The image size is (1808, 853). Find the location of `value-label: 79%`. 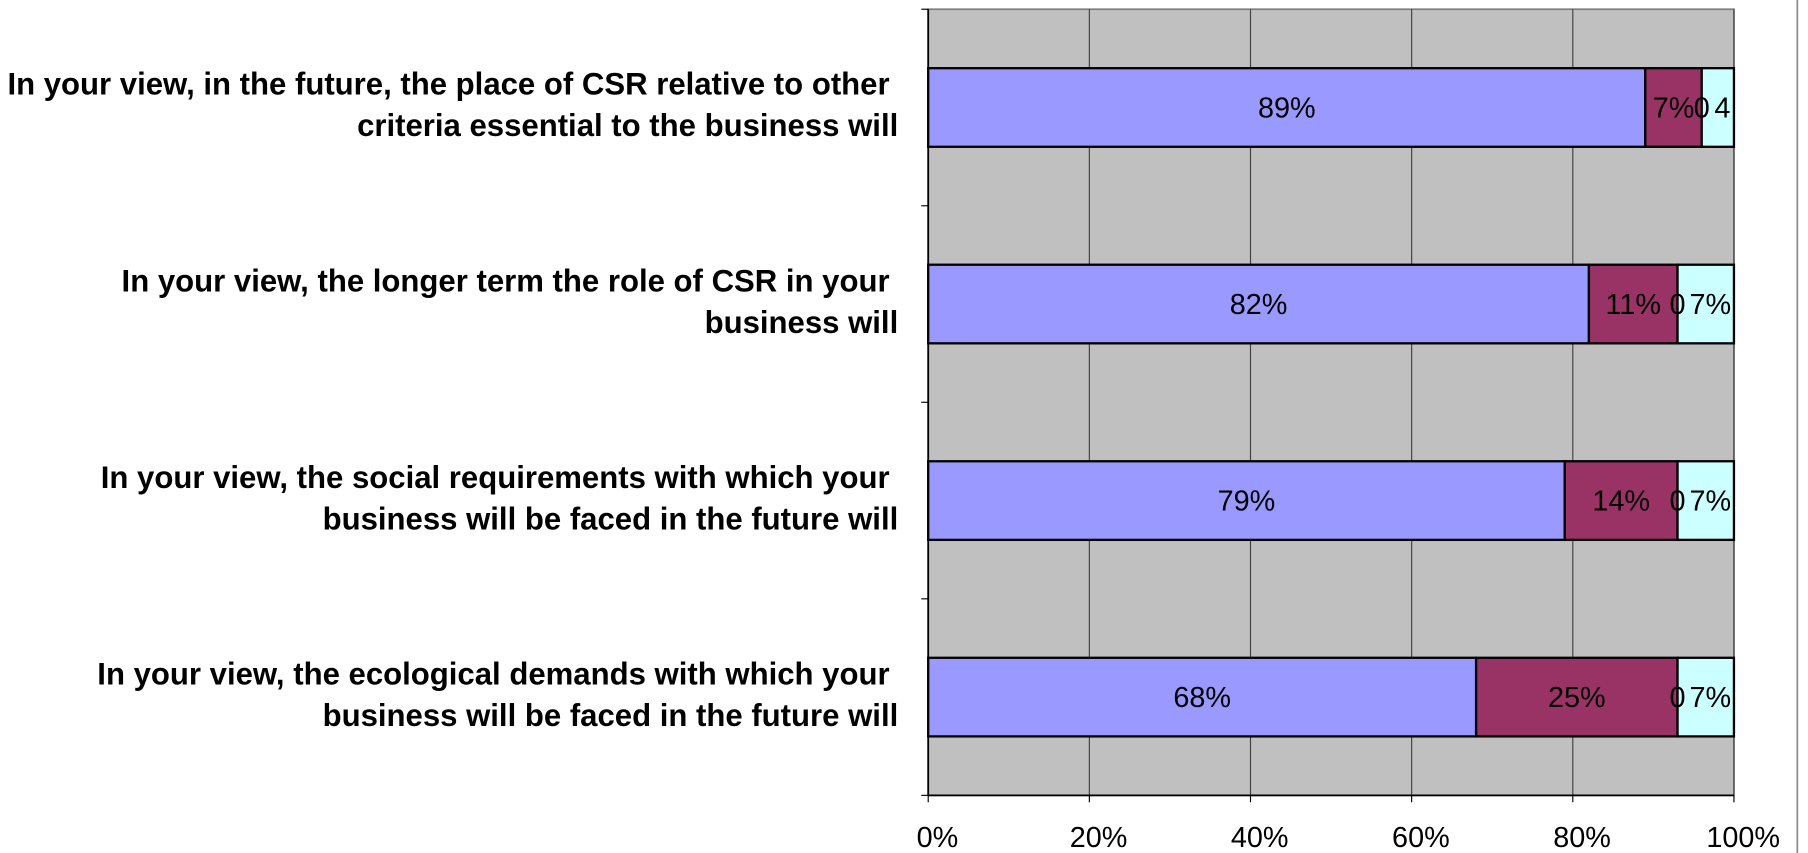

value-label: 79% is located at coordinates (1247, 501).